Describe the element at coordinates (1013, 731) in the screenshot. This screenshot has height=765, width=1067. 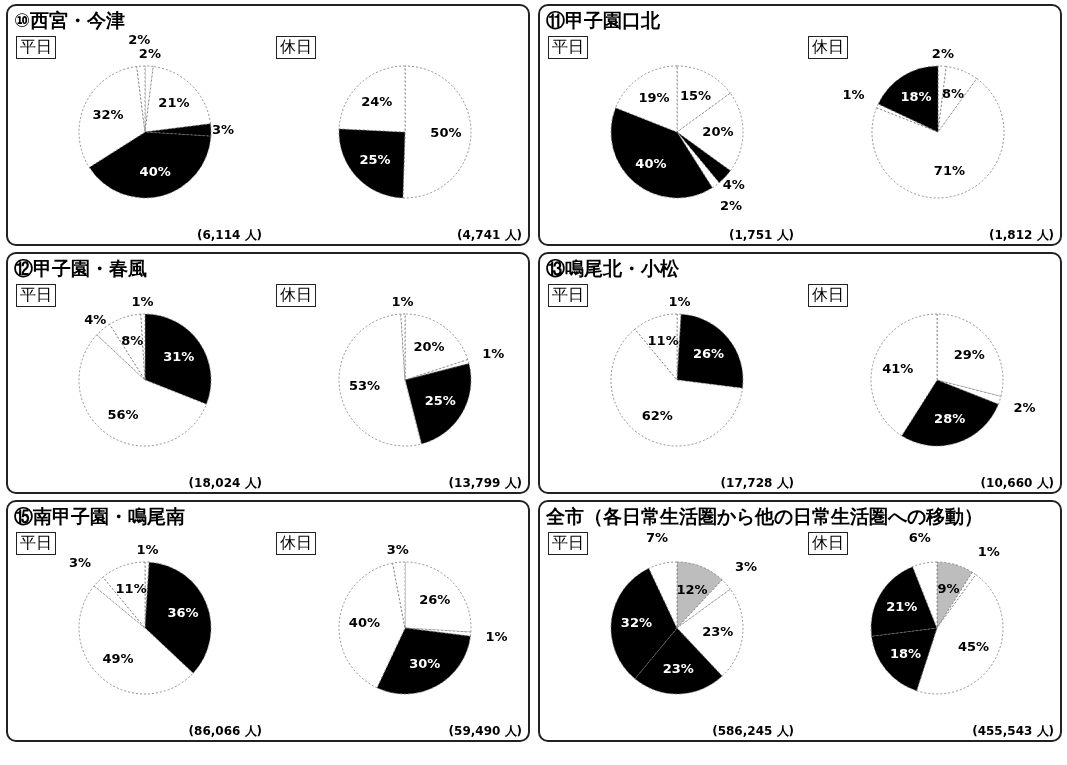
I see `text: (455,543 人)` at that location.